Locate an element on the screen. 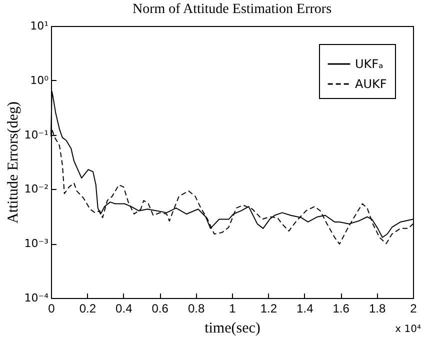 Image resolution: width=433 pixels, height=358 pixels. x-tick-label: 1.8 is located at coordinates (377, 309).